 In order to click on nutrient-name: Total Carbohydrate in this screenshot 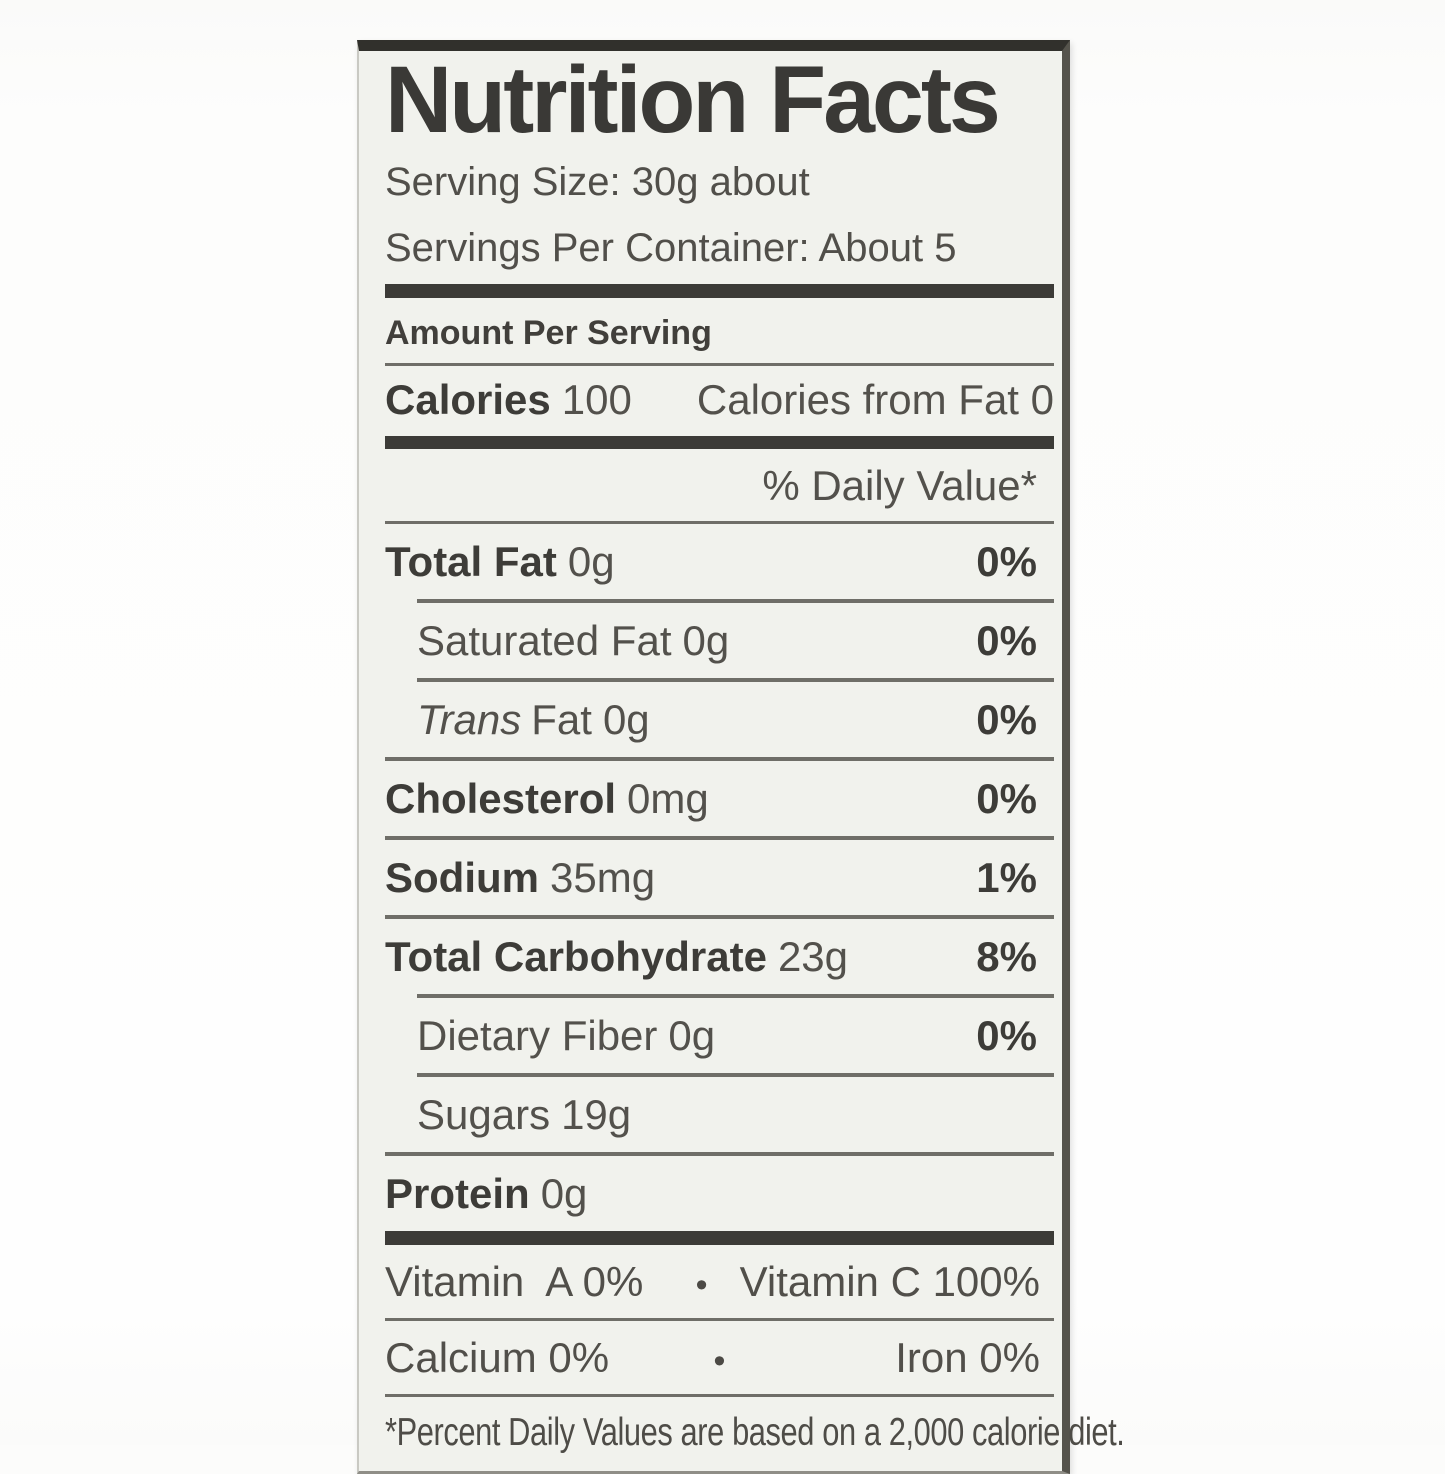, I will do `click(576, 956)`.